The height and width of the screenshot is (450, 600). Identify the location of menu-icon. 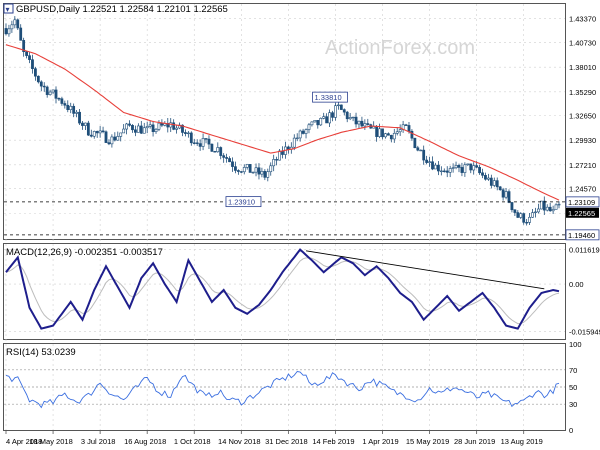
(8, 8).